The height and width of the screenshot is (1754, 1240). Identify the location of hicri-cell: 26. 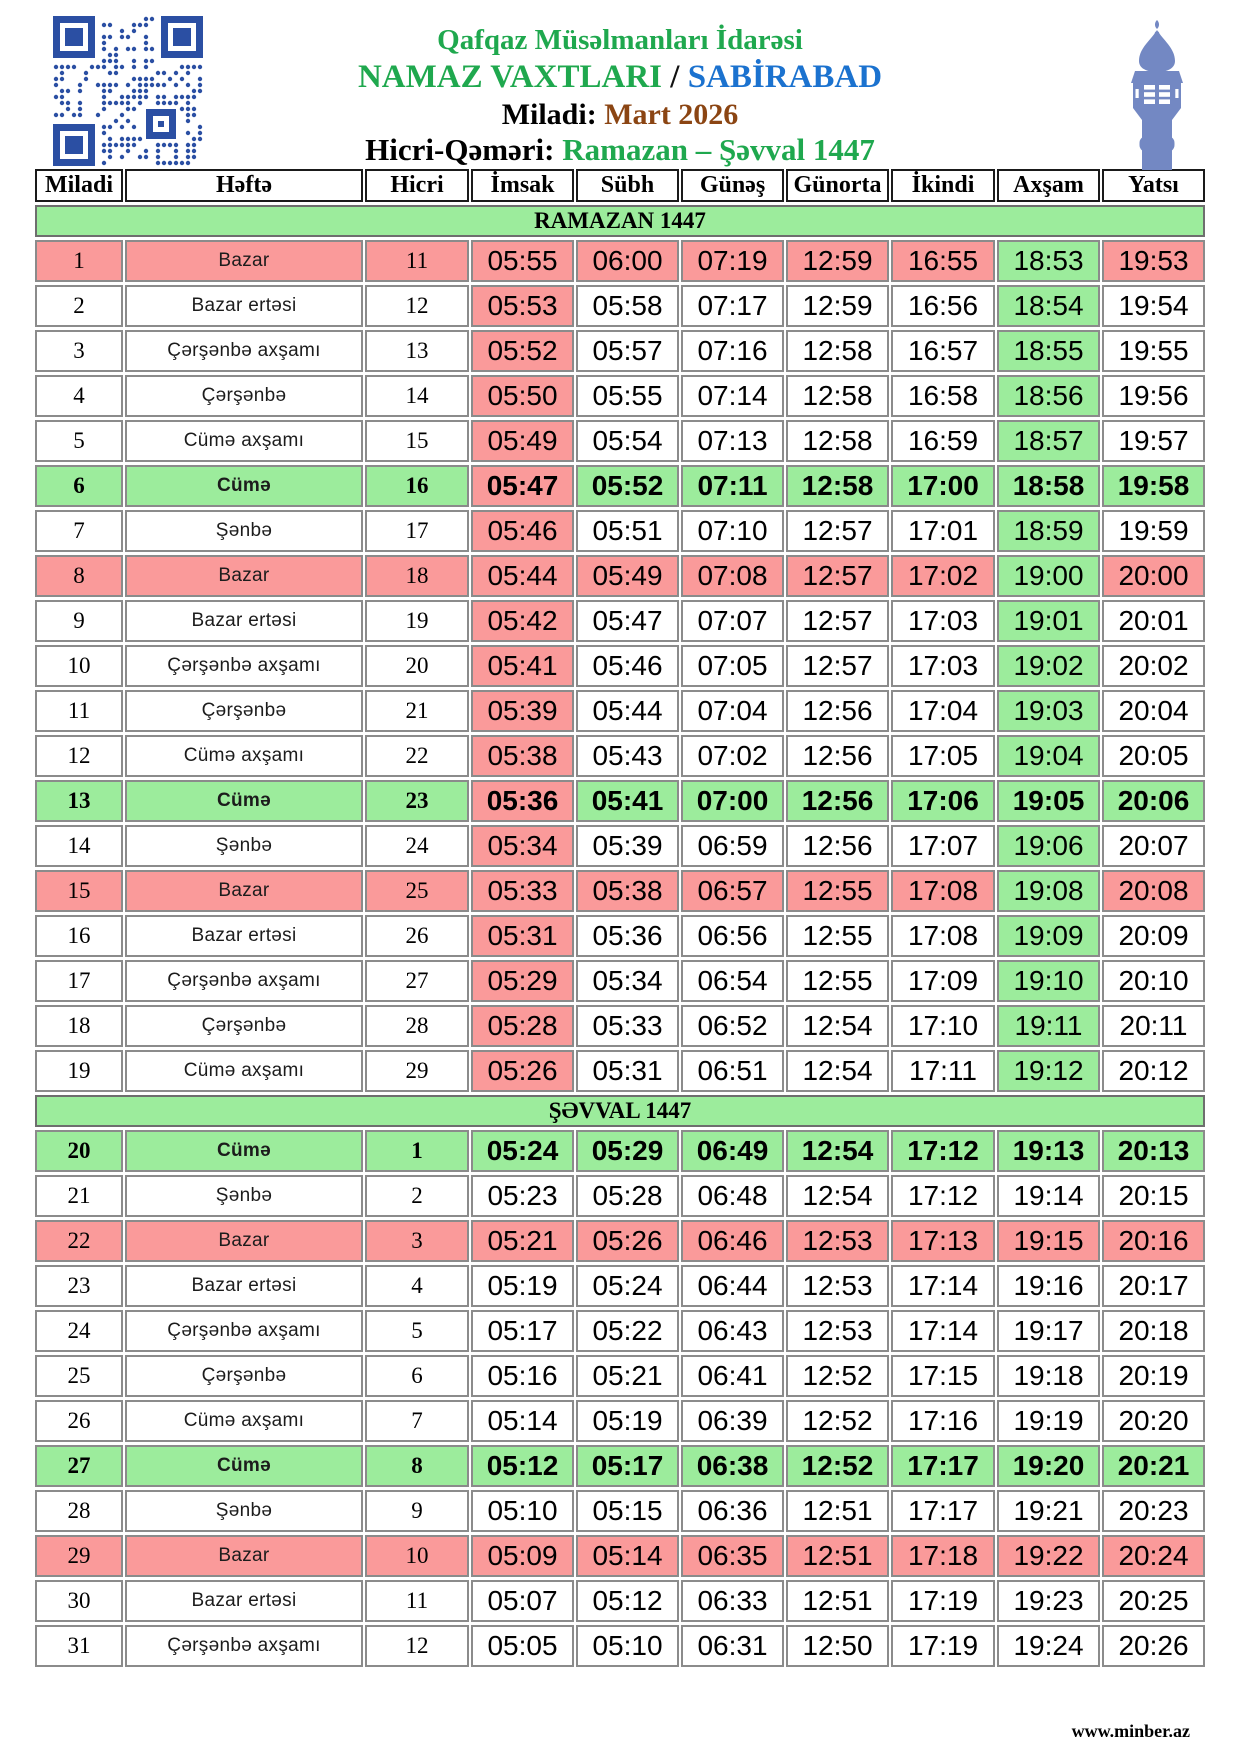
(417, 936).